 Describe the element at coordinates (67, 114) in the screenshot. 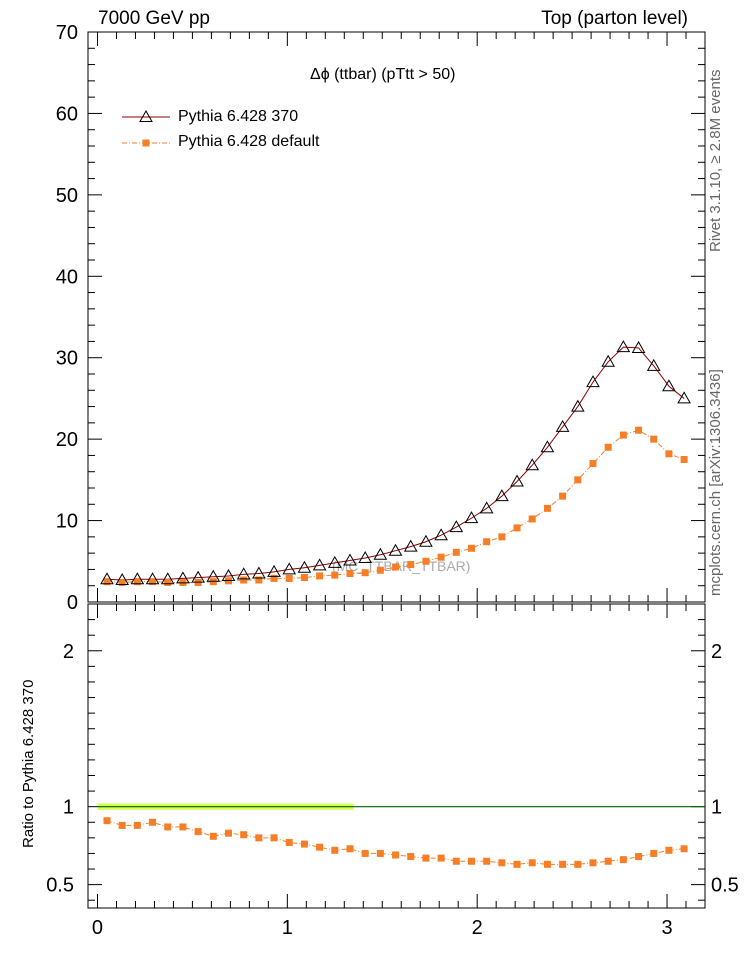

I see `y-tick-label: 60` at that location.